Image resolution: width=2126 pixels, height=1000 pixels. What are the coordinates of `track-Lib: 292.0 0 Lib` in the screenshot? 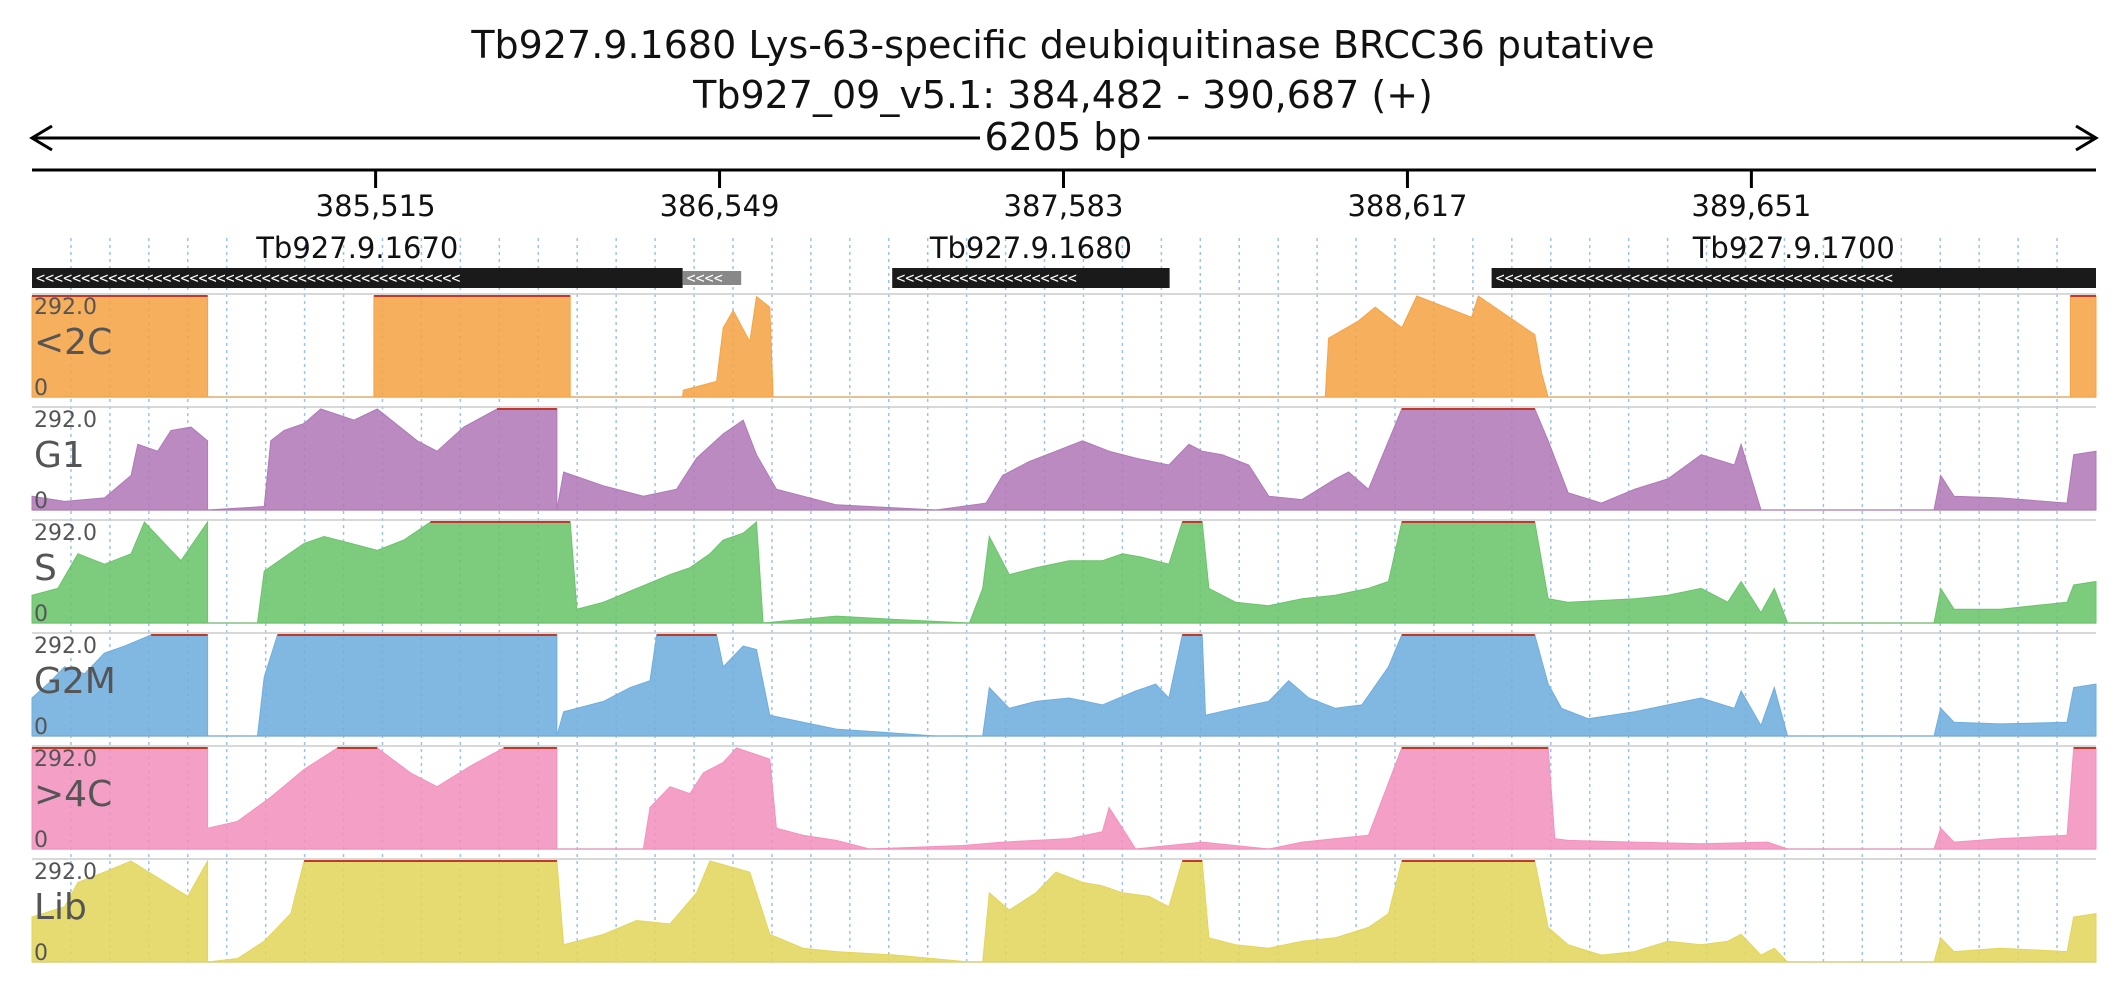 It's located at (1064, 912).